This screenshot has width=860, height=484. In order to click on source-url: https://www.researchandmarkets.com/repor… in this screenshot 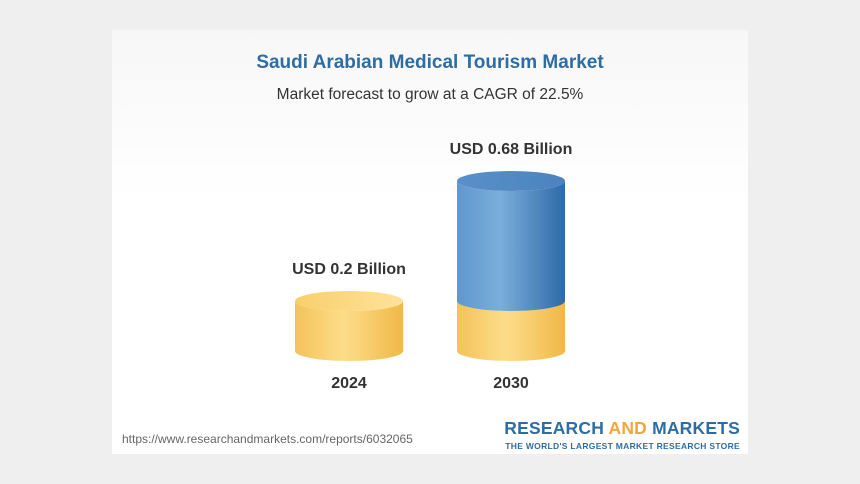, I will do `click(267, 439)`.